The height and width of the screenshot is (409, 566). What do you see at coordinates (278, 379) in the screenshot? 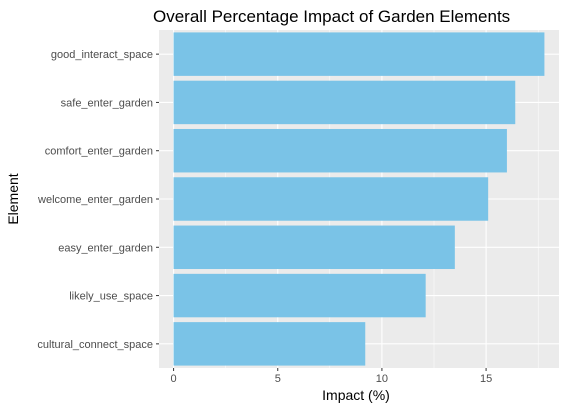
I see `x-tick-label: 5` at bounding box center [278, 379].